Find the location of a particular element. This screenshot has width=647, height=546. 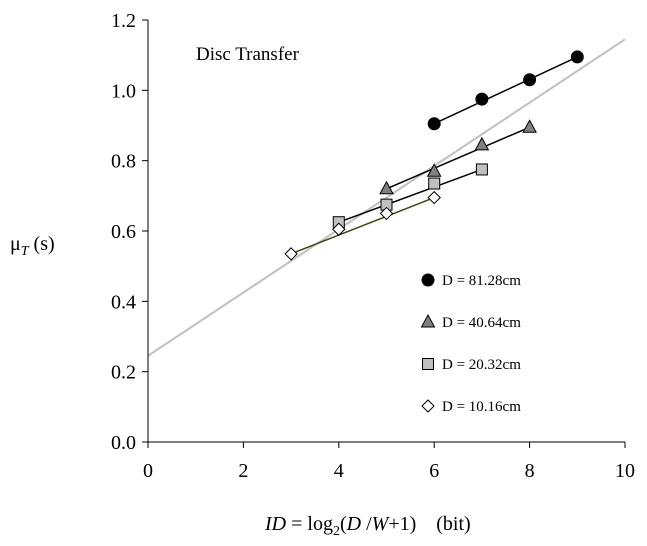

y-label-unit: (s) is located at coordinates (42, 244).